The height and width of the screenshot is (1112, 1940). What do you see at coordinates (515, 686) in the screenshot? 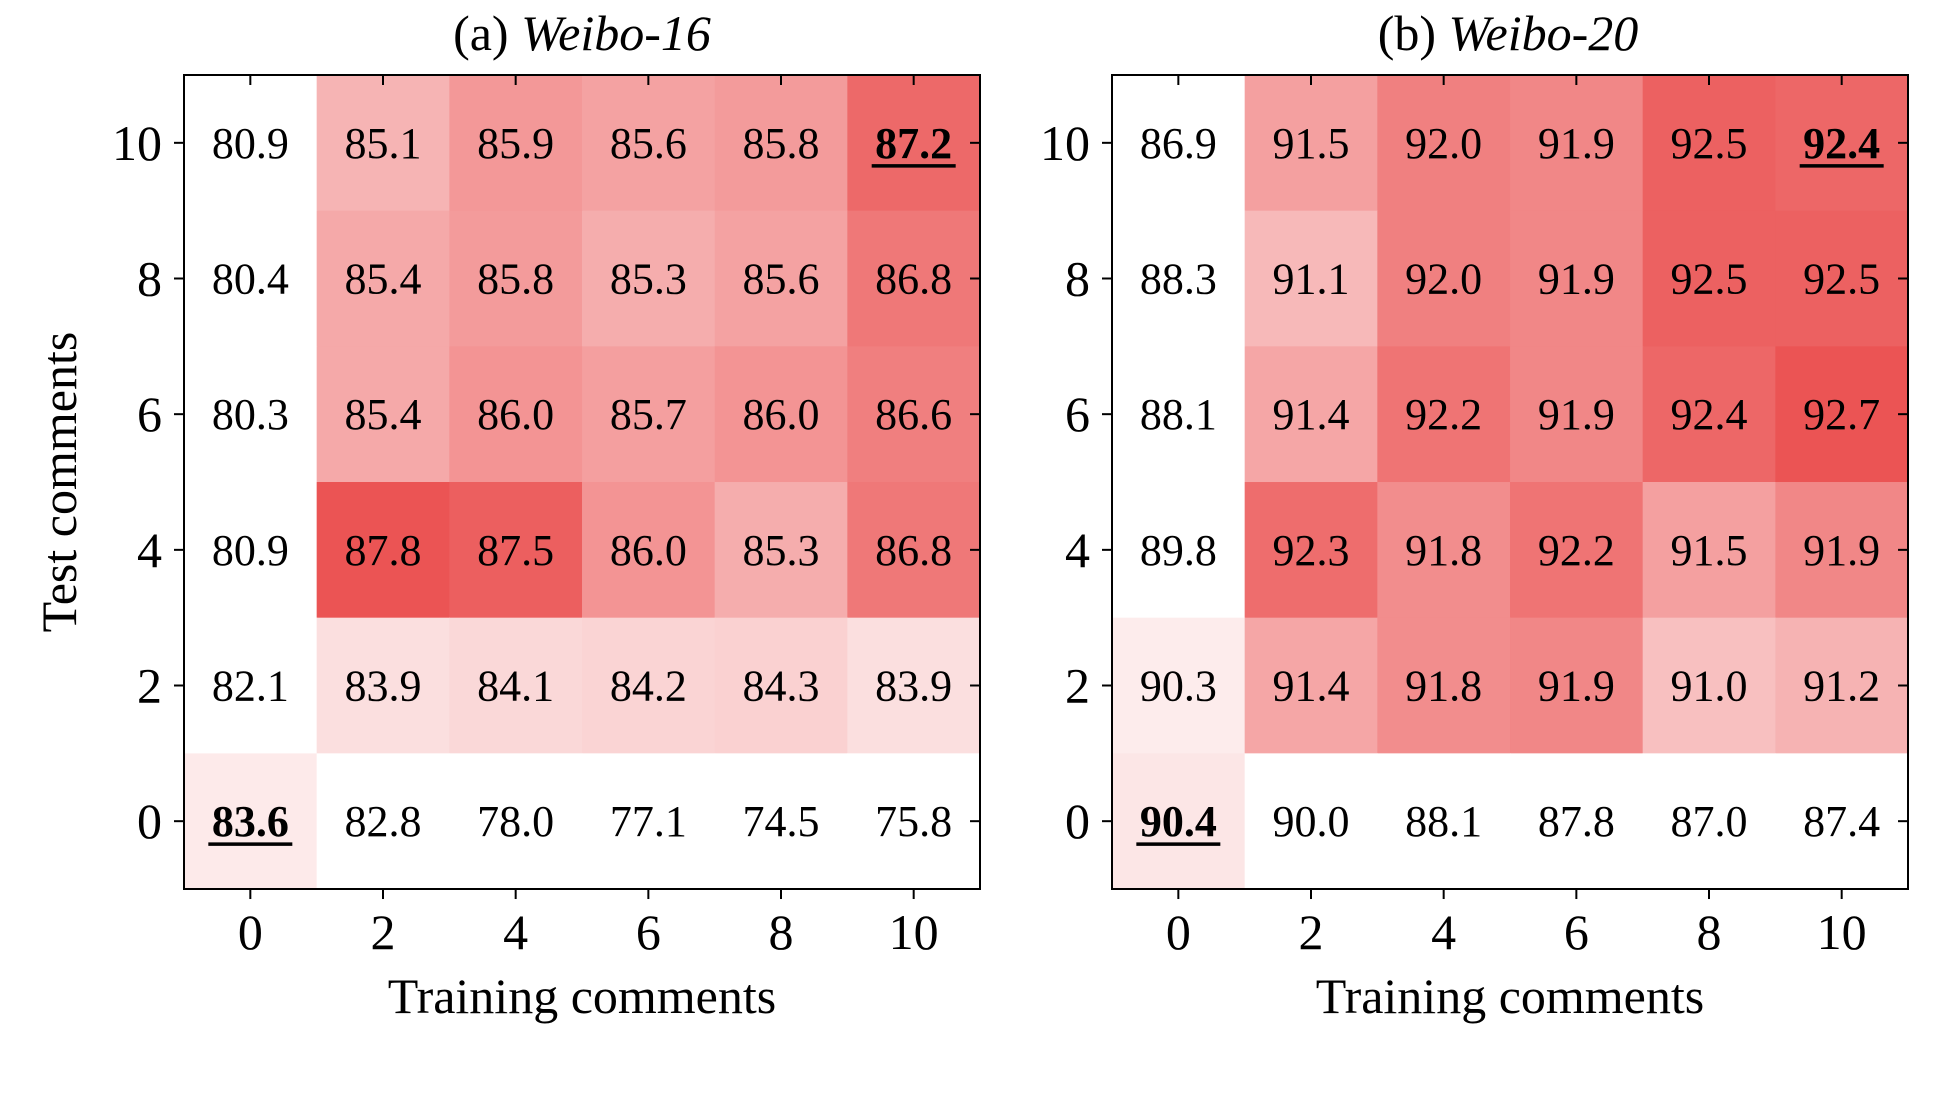
I see `cell-value: 84.1` at bounding box center [515, 686].